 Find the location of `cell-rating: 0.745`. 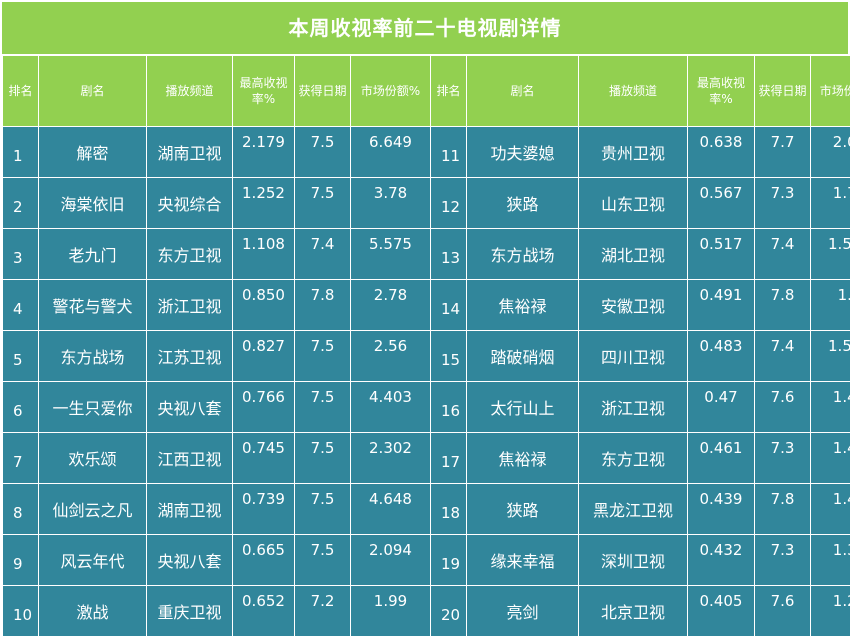

cell-rating: 0.745 is located at coordinates (264, 458).